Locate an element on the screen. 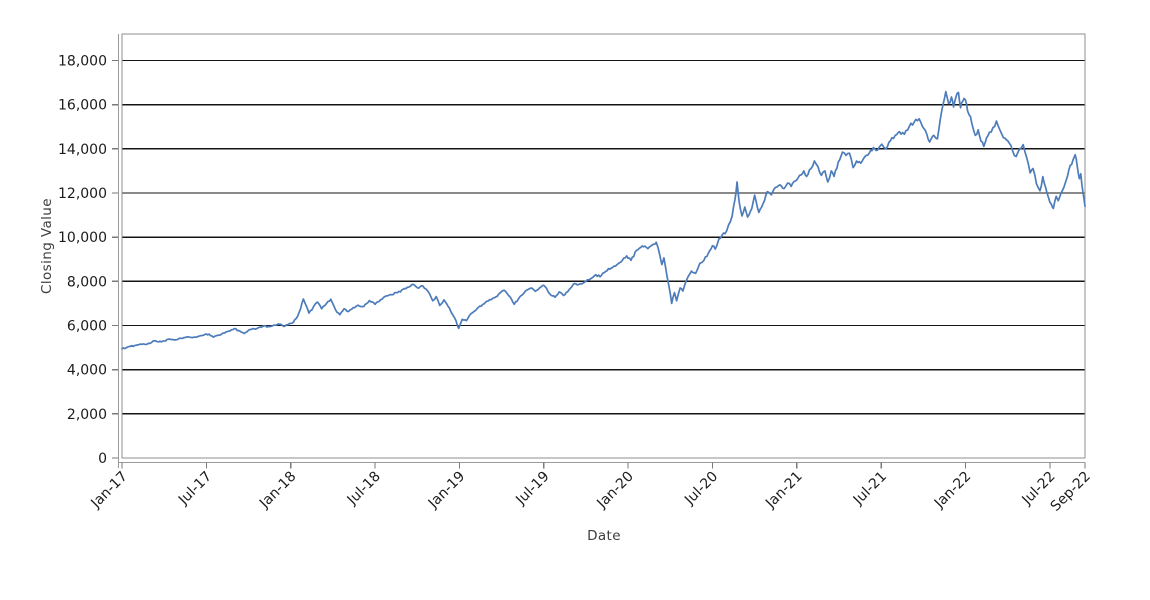 Image resolution: width=1150 pixels, height=600 pixels. x-tick-label: Jan-18 is located at coordinates (277, 490).